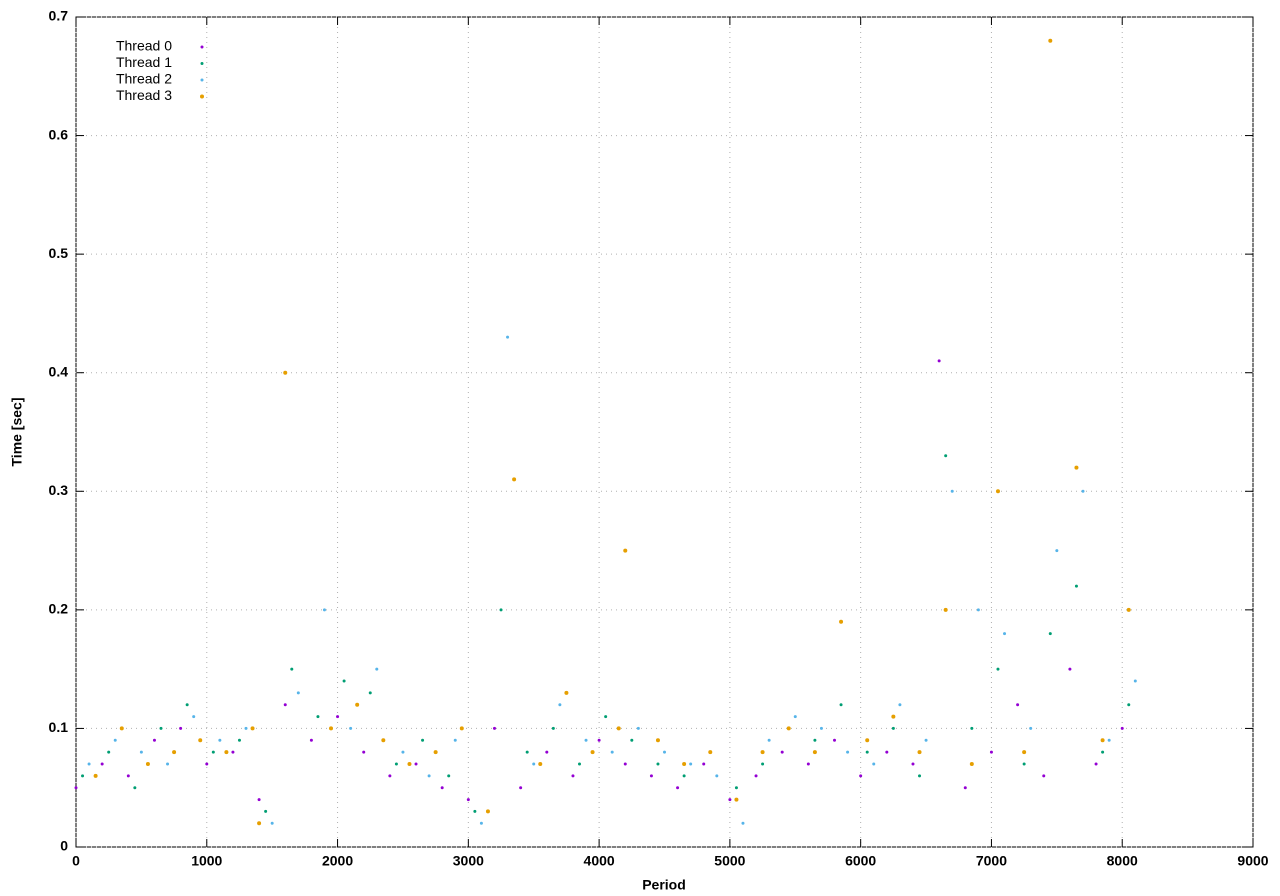 The height and width of the screenshot is (896, 1280). What do you see at coordinates (991, 861) in the screenshot?
I see `x-tick-label: 7000` at bounding box center [991, 861].